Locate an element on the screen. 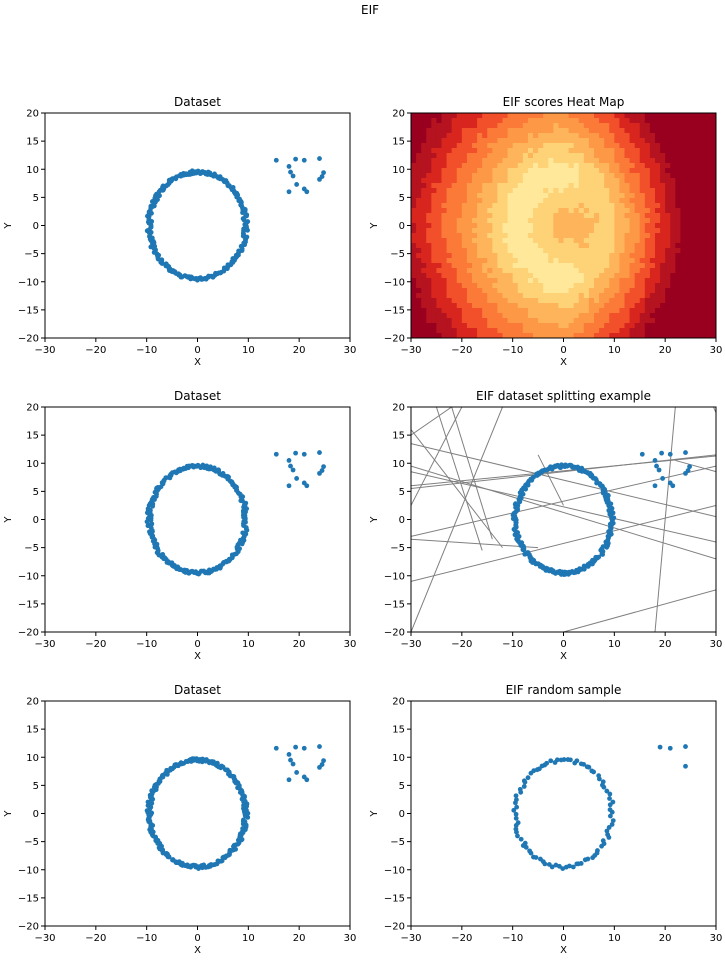  outlier-point is located at coordinates (289, 754).